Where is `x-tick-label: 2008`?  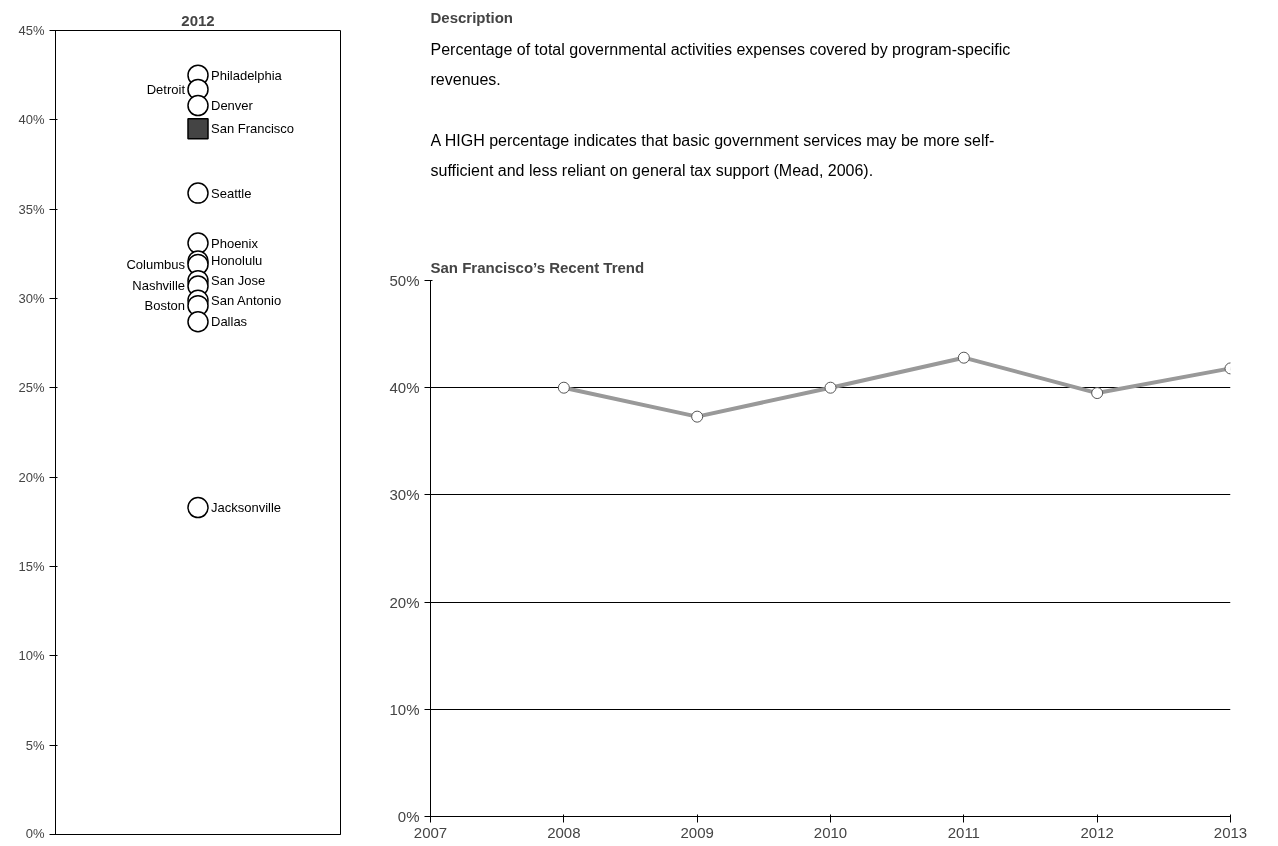
x-tick-label: 2008 is located at coordinates (564, 832).